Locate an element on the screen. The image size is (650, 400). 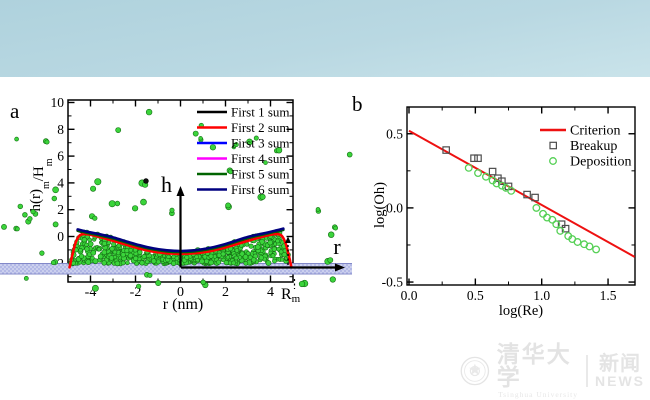
r-axis-arrowhead is located at coordinates (340, 267).